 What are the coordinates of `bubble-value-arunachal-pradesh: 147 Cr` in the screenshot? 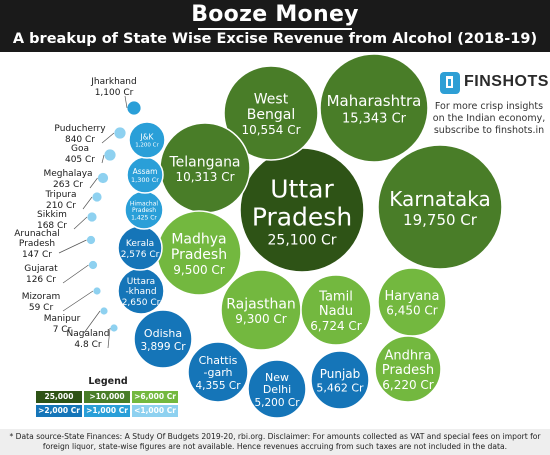 It's located at (37, 255).